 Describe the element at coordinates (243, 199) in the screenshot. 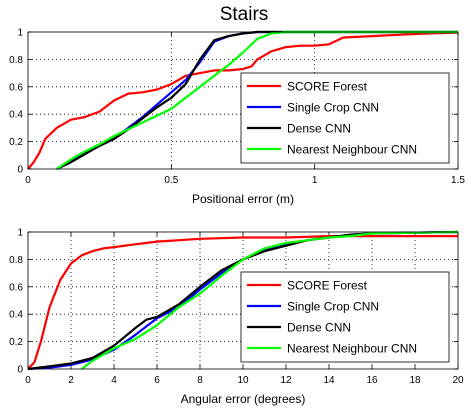

I see `x-axis-label: Positional error (m)` at that location.